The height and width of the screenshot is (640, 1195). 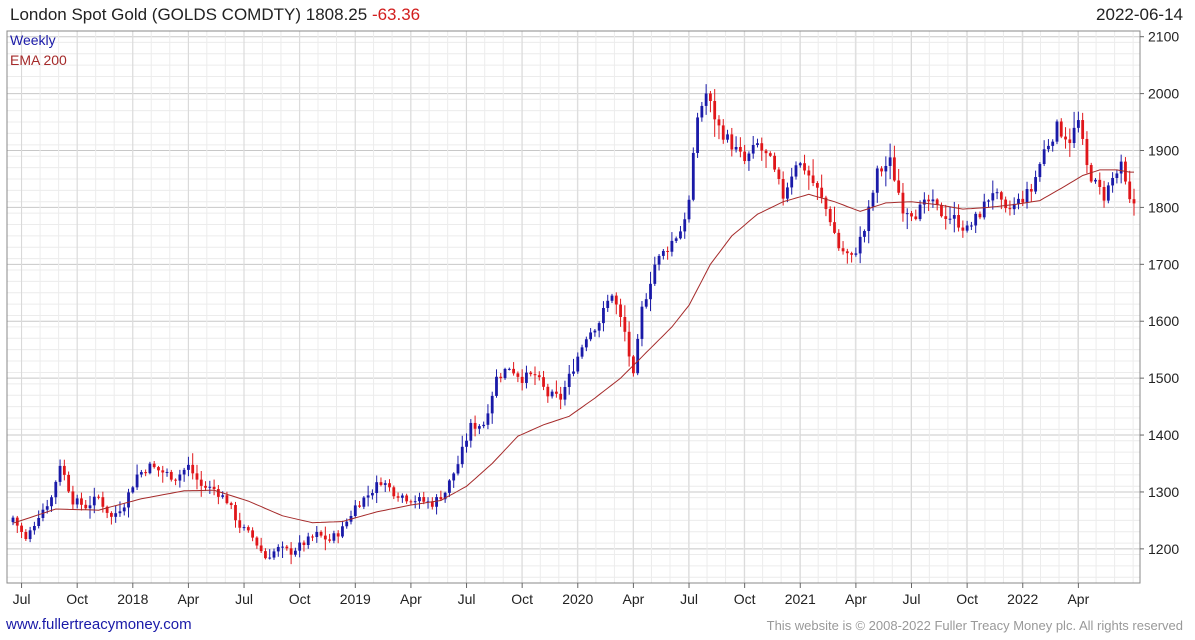 I want to click on price-tick-label: 1900, so click(x=1163, y=151).